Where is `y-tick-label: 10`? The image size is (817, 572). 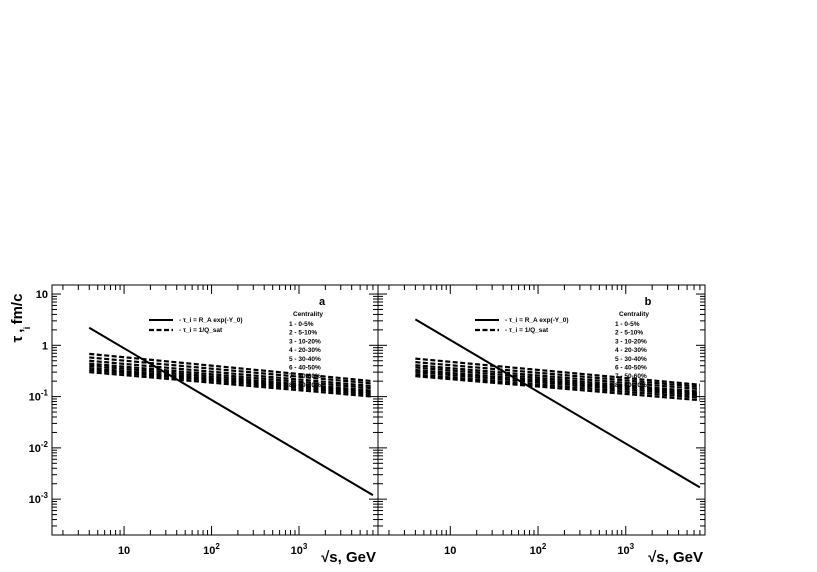
y-tick-label: 10 is located at coordinates (42, 295).